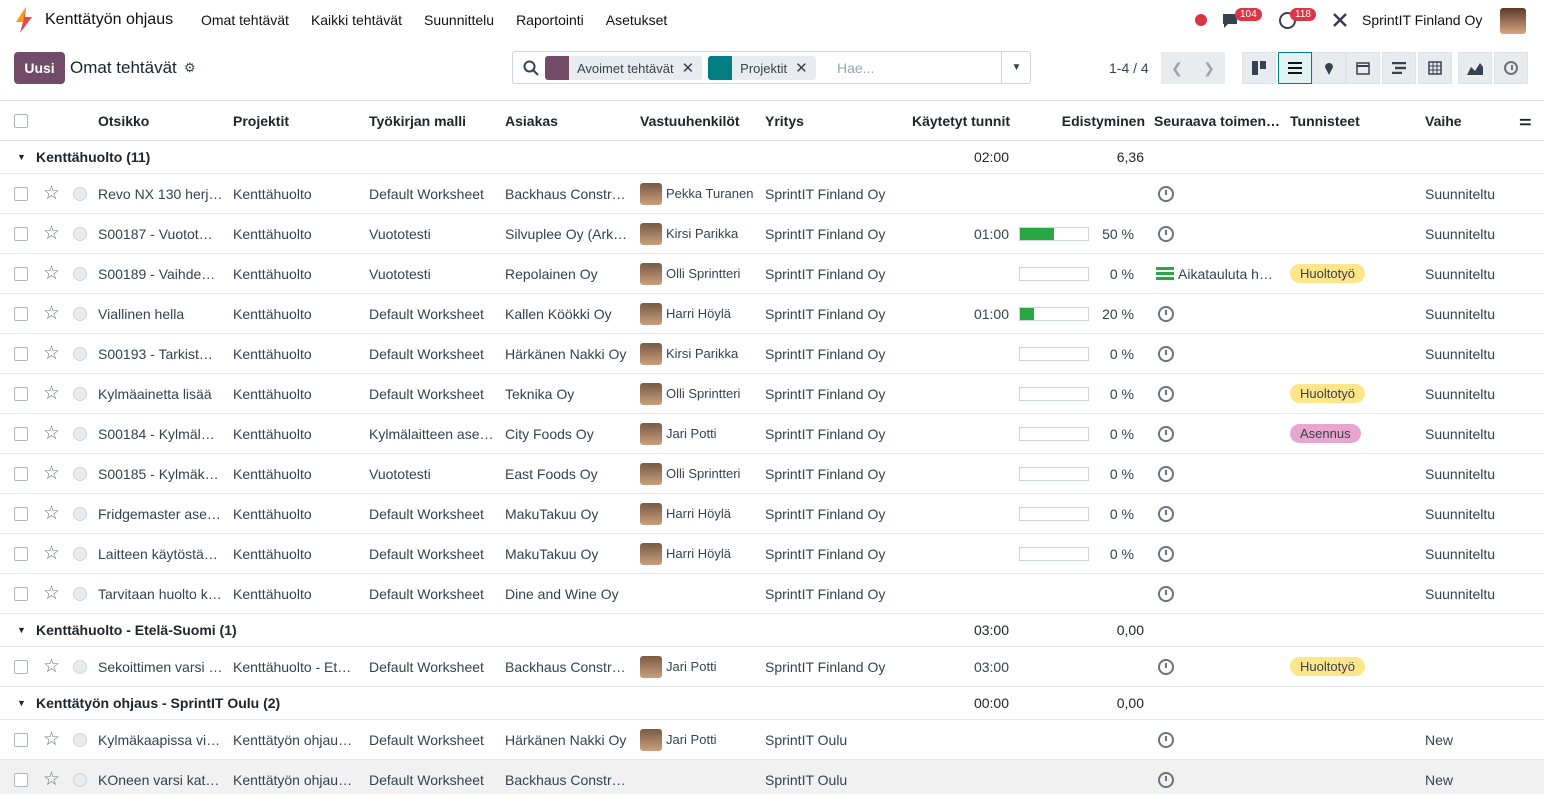 Image resolution: width=1544 pixels, height=794 pixels. What do you see at coordinates (1259, 68) in the screenshot?
I see `view-kanban` at bounding box center [1259, 68].